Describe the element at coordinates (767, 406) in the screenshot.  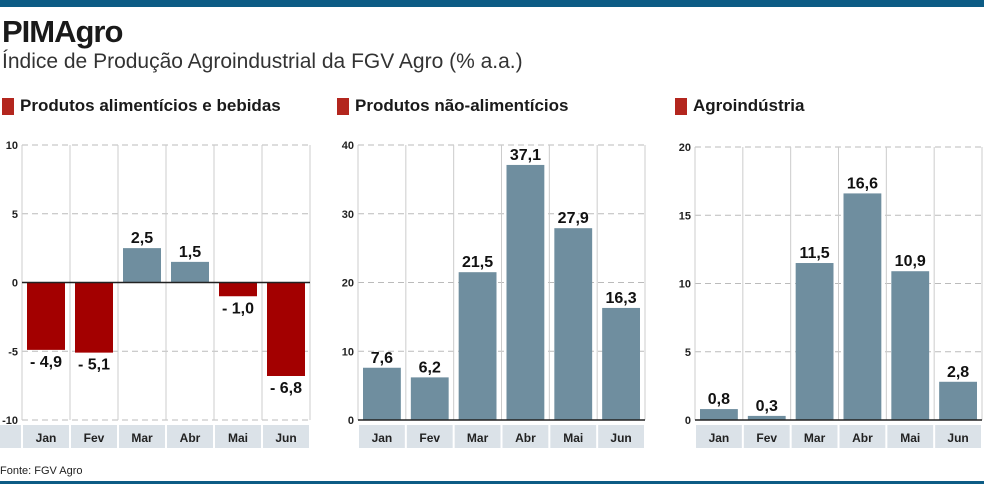
I see `data-label: 0,3` at that location.